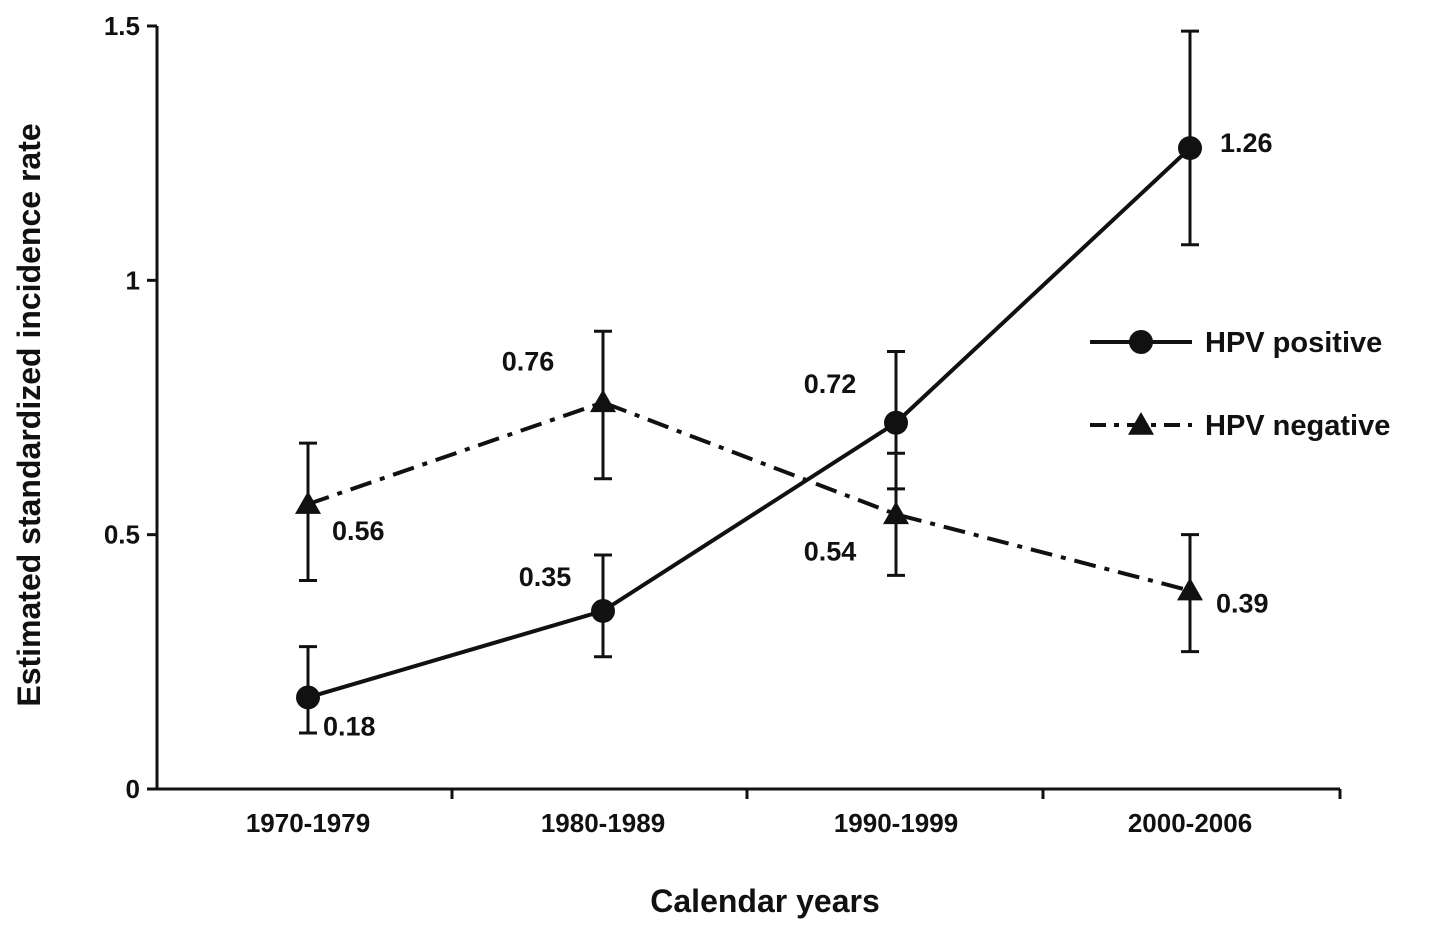 The height and width of the screenshot is (934, 1441). Describe the element at coordinates (1190, 823) in the screenshot. I see `x-tick-label: 2000-2006` at that location.